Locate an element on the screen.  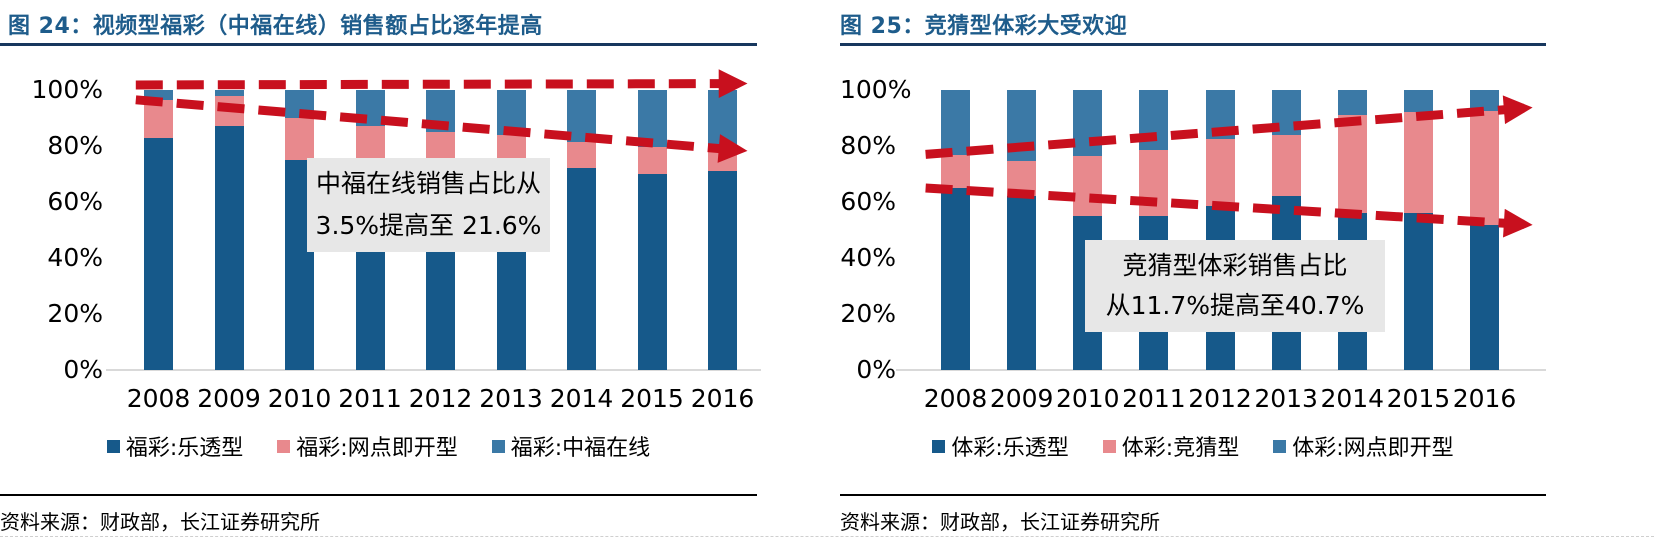
legend-label: 体彩:乐透型 is located at coordinates (1010, 448).